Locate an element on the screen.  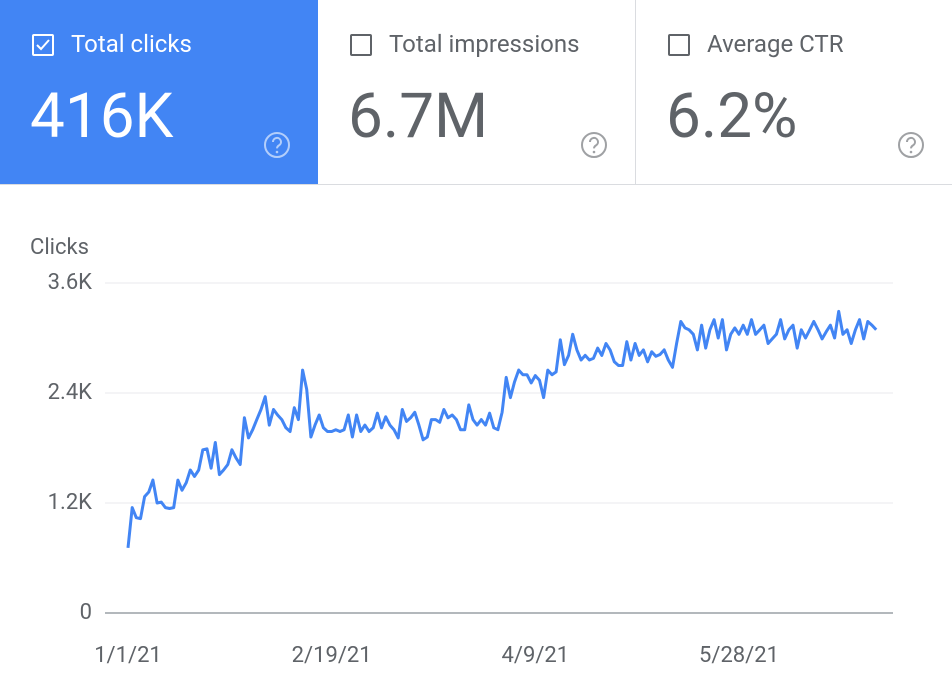
metric-card: Average CTR 6.2% is located at coordinates (794, 92).